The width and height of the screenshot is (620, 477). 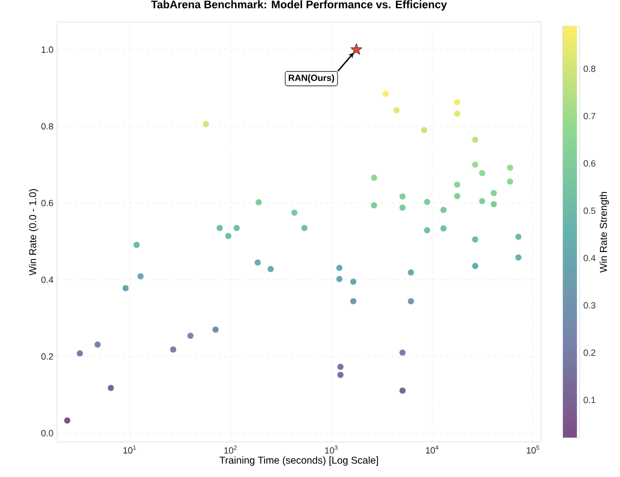 What do you see at coordinates (311, 78) in the screenshot?
I see `annotation: RAN(Ours)` at bounding box center [311, 78].